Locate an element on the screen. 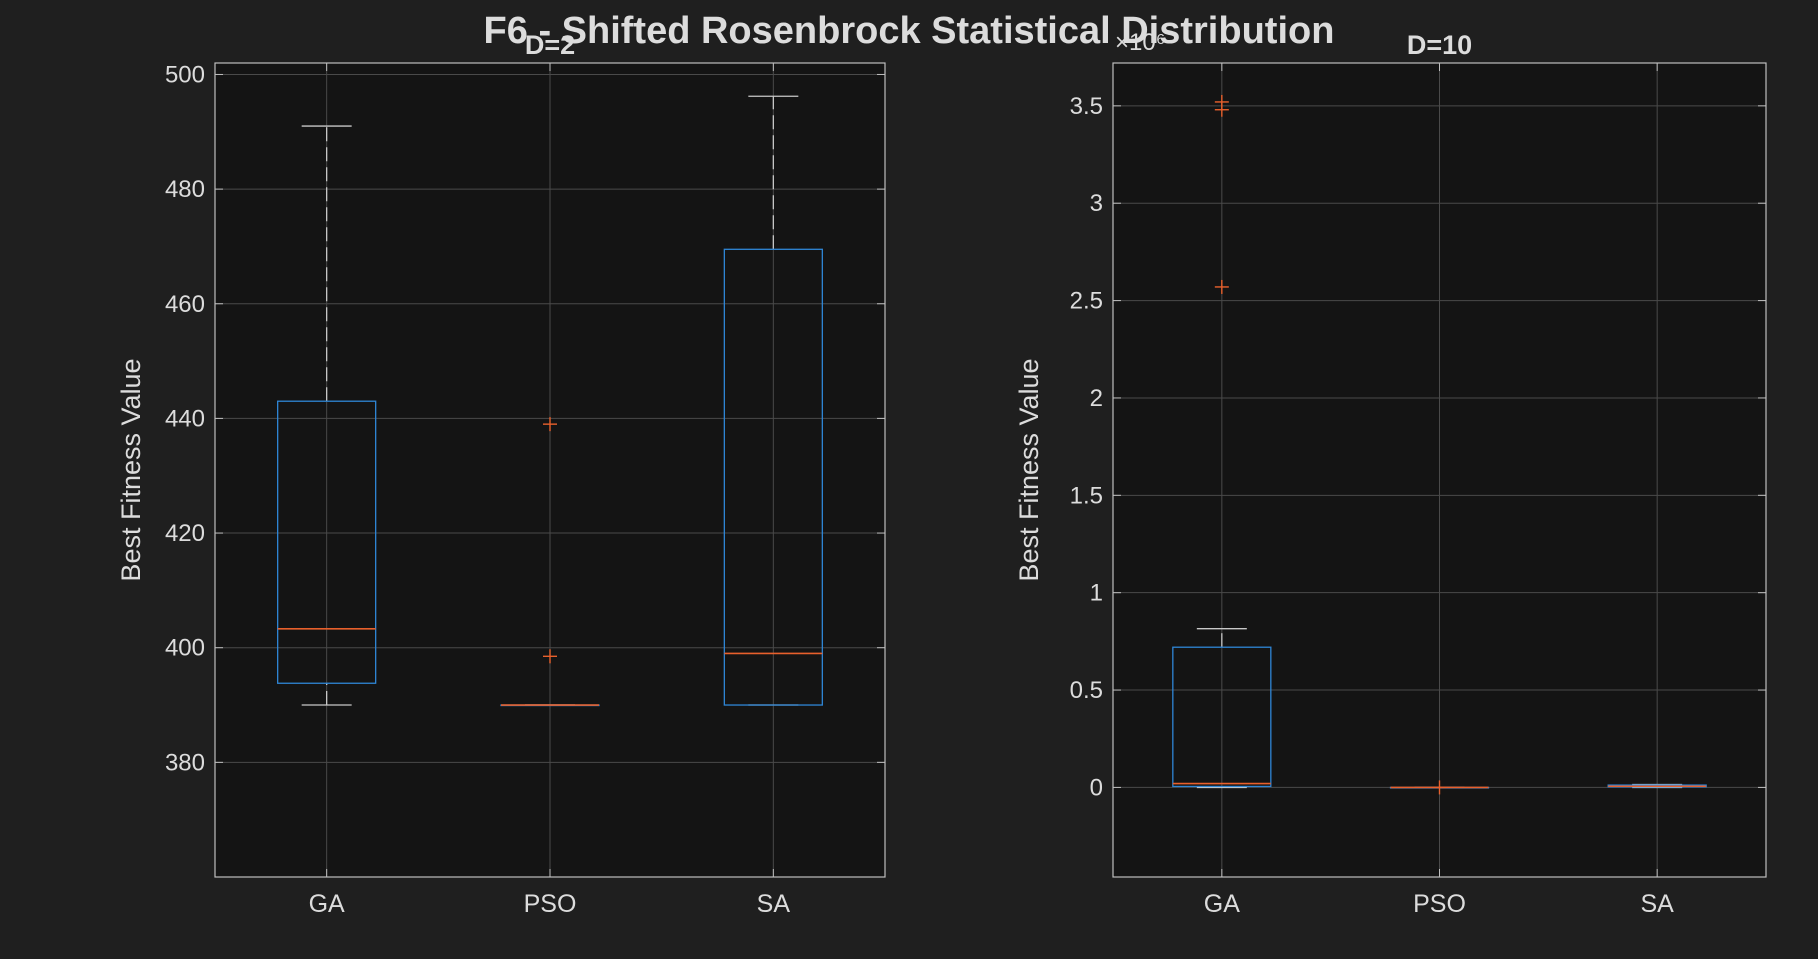  y-tick-label: 0 is located at coordinates (1096, 787).